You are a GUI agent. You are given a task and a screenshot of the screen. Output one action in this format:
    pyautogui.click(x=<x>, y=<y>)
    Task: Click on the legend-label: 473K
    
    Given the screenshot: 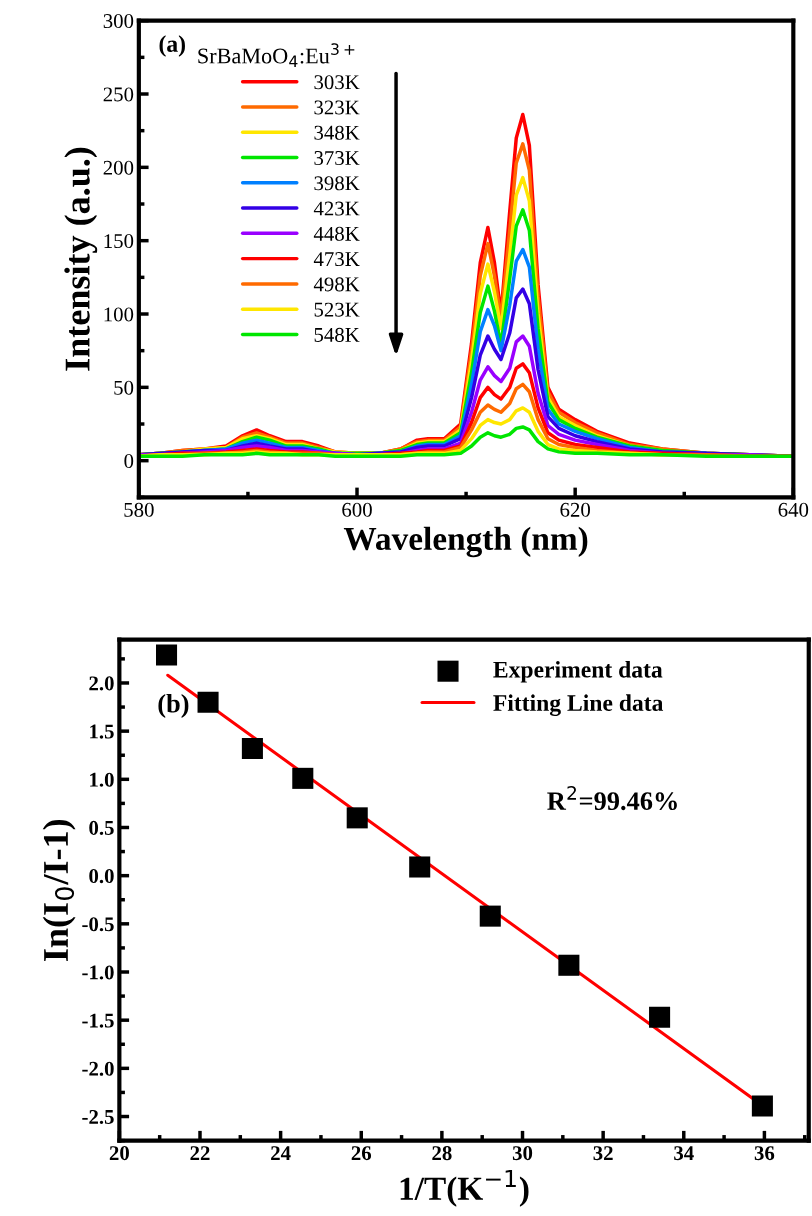 What is the action you would take?
    pyautogui.click(x=336, y=259)
    